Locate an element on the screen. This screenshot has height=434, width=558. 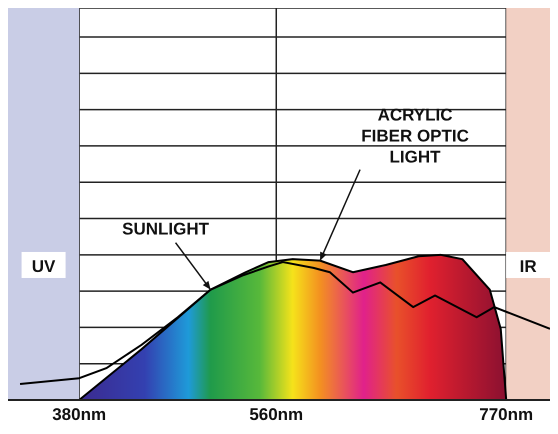
text: ACRYLIC FIBER OPTIC LIGHT is located at coordinates (415, 136).